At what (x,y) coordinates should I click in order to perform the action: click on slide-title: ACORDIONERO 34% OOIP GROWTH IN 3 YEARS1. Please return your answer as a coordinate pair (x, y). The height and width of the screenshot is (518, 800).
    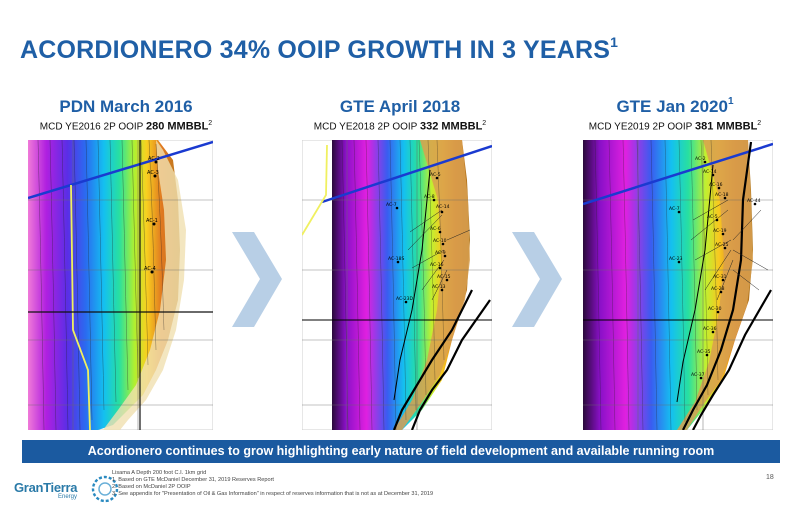
    Looking at the image, I should click on (319, 49).